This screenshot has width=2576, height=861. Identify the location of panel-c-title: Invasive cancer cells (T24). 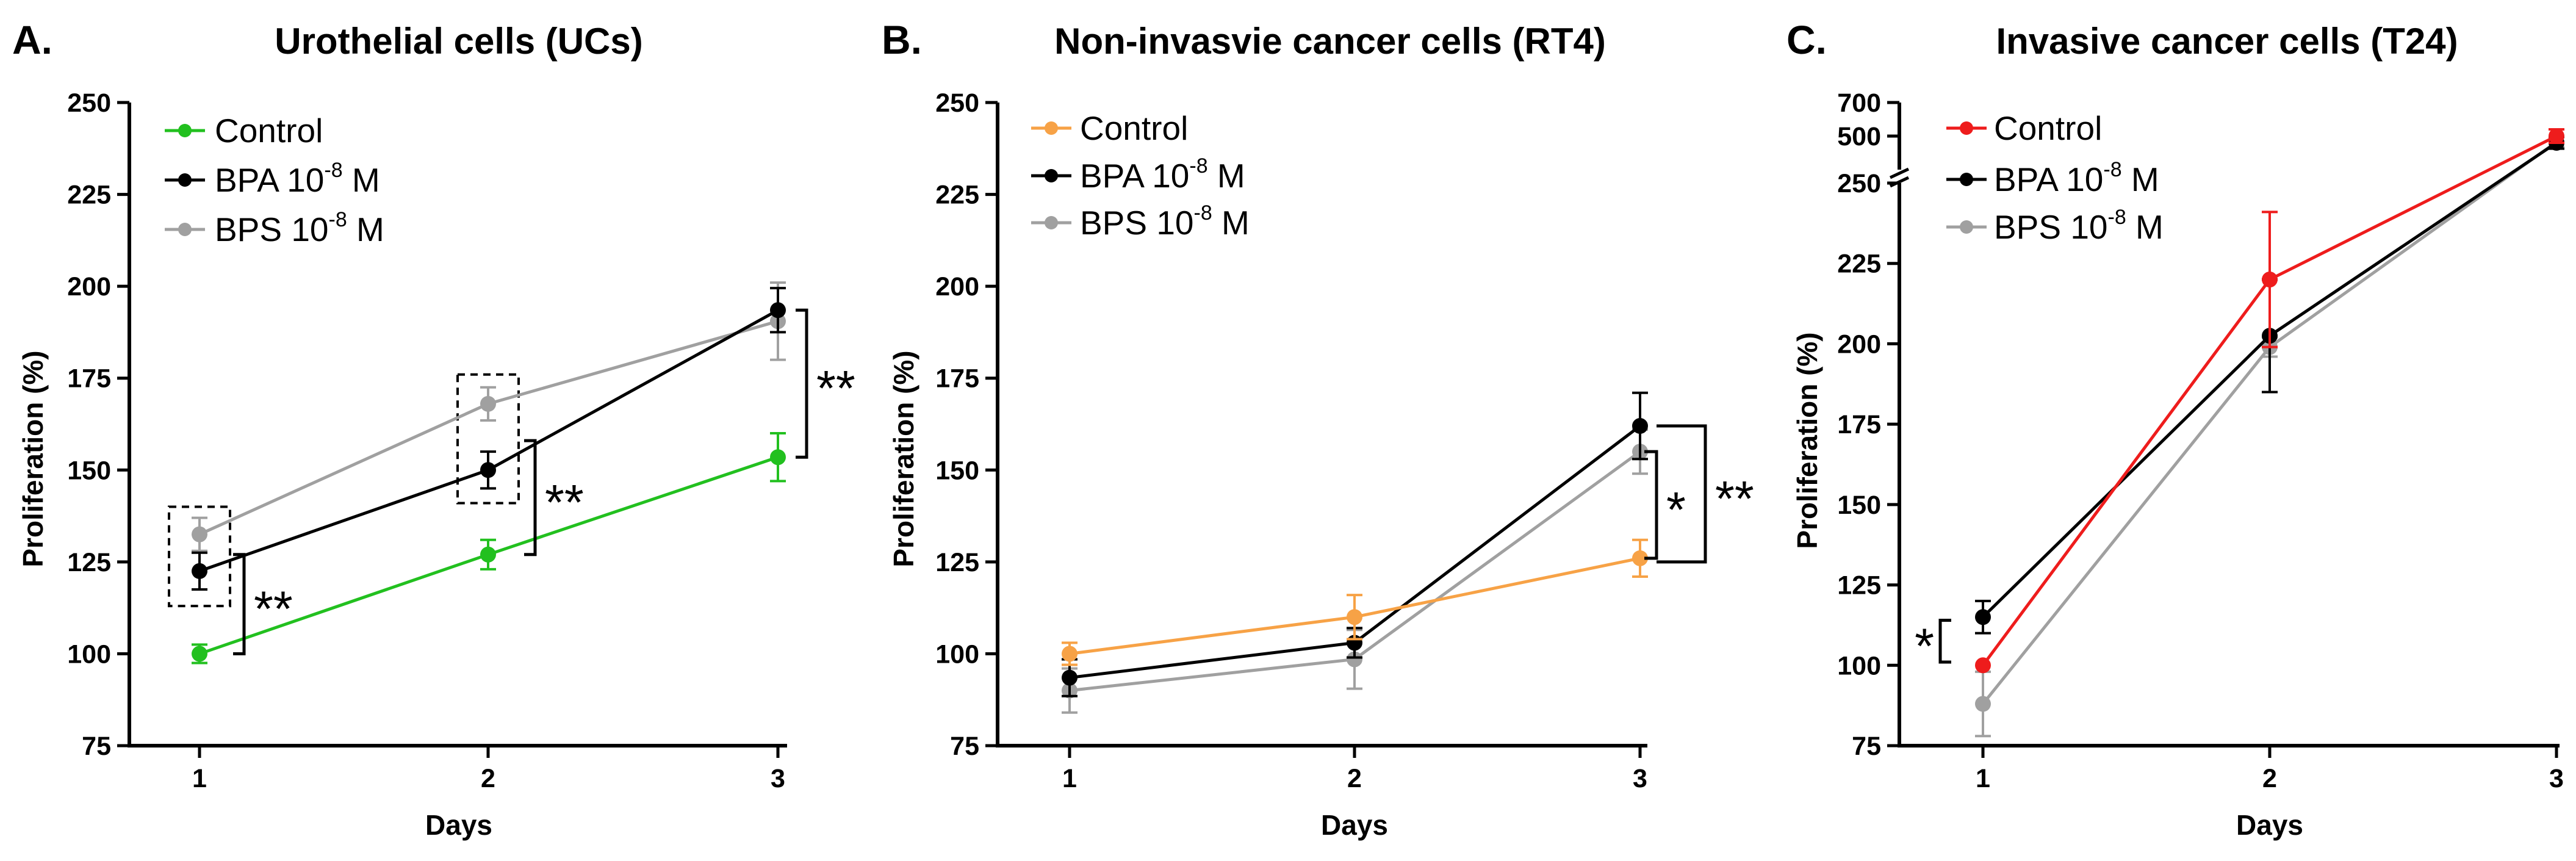
(2227, 41).